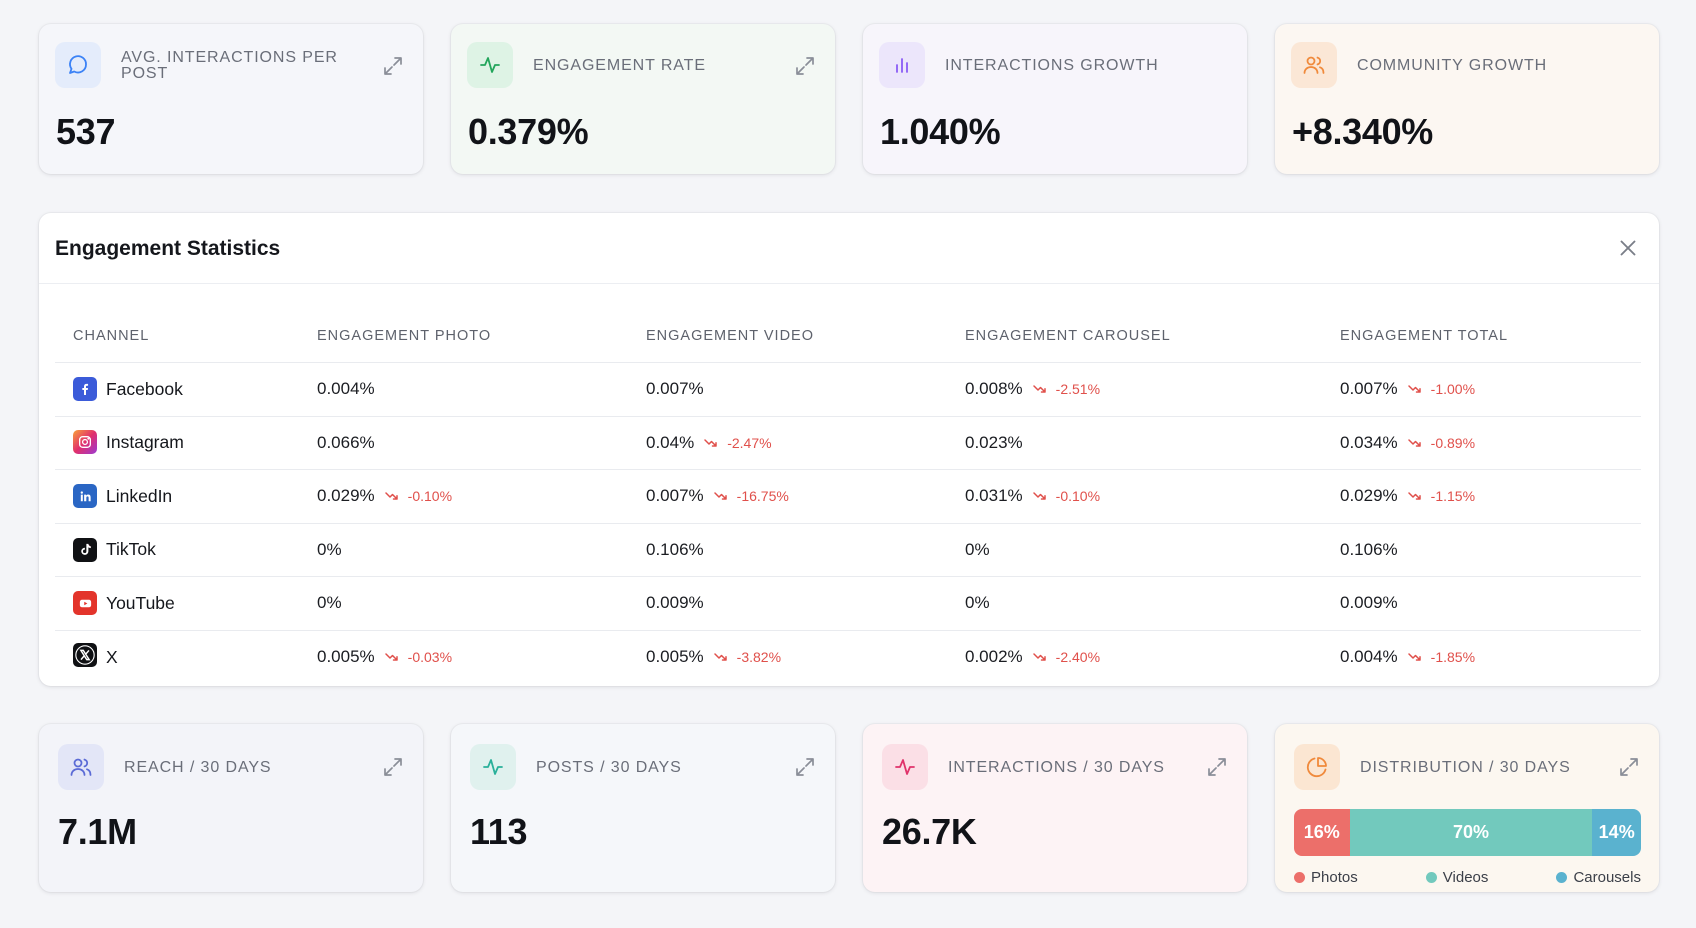 The height and width of the screenshot is (928, 1696). What do you see at coordinates (1055, 99) in the screenshot?
I see `kpi-card-interactions-growth: INTERACTIONS GROWTH 1.040%` at bounding box center [1055, 99].